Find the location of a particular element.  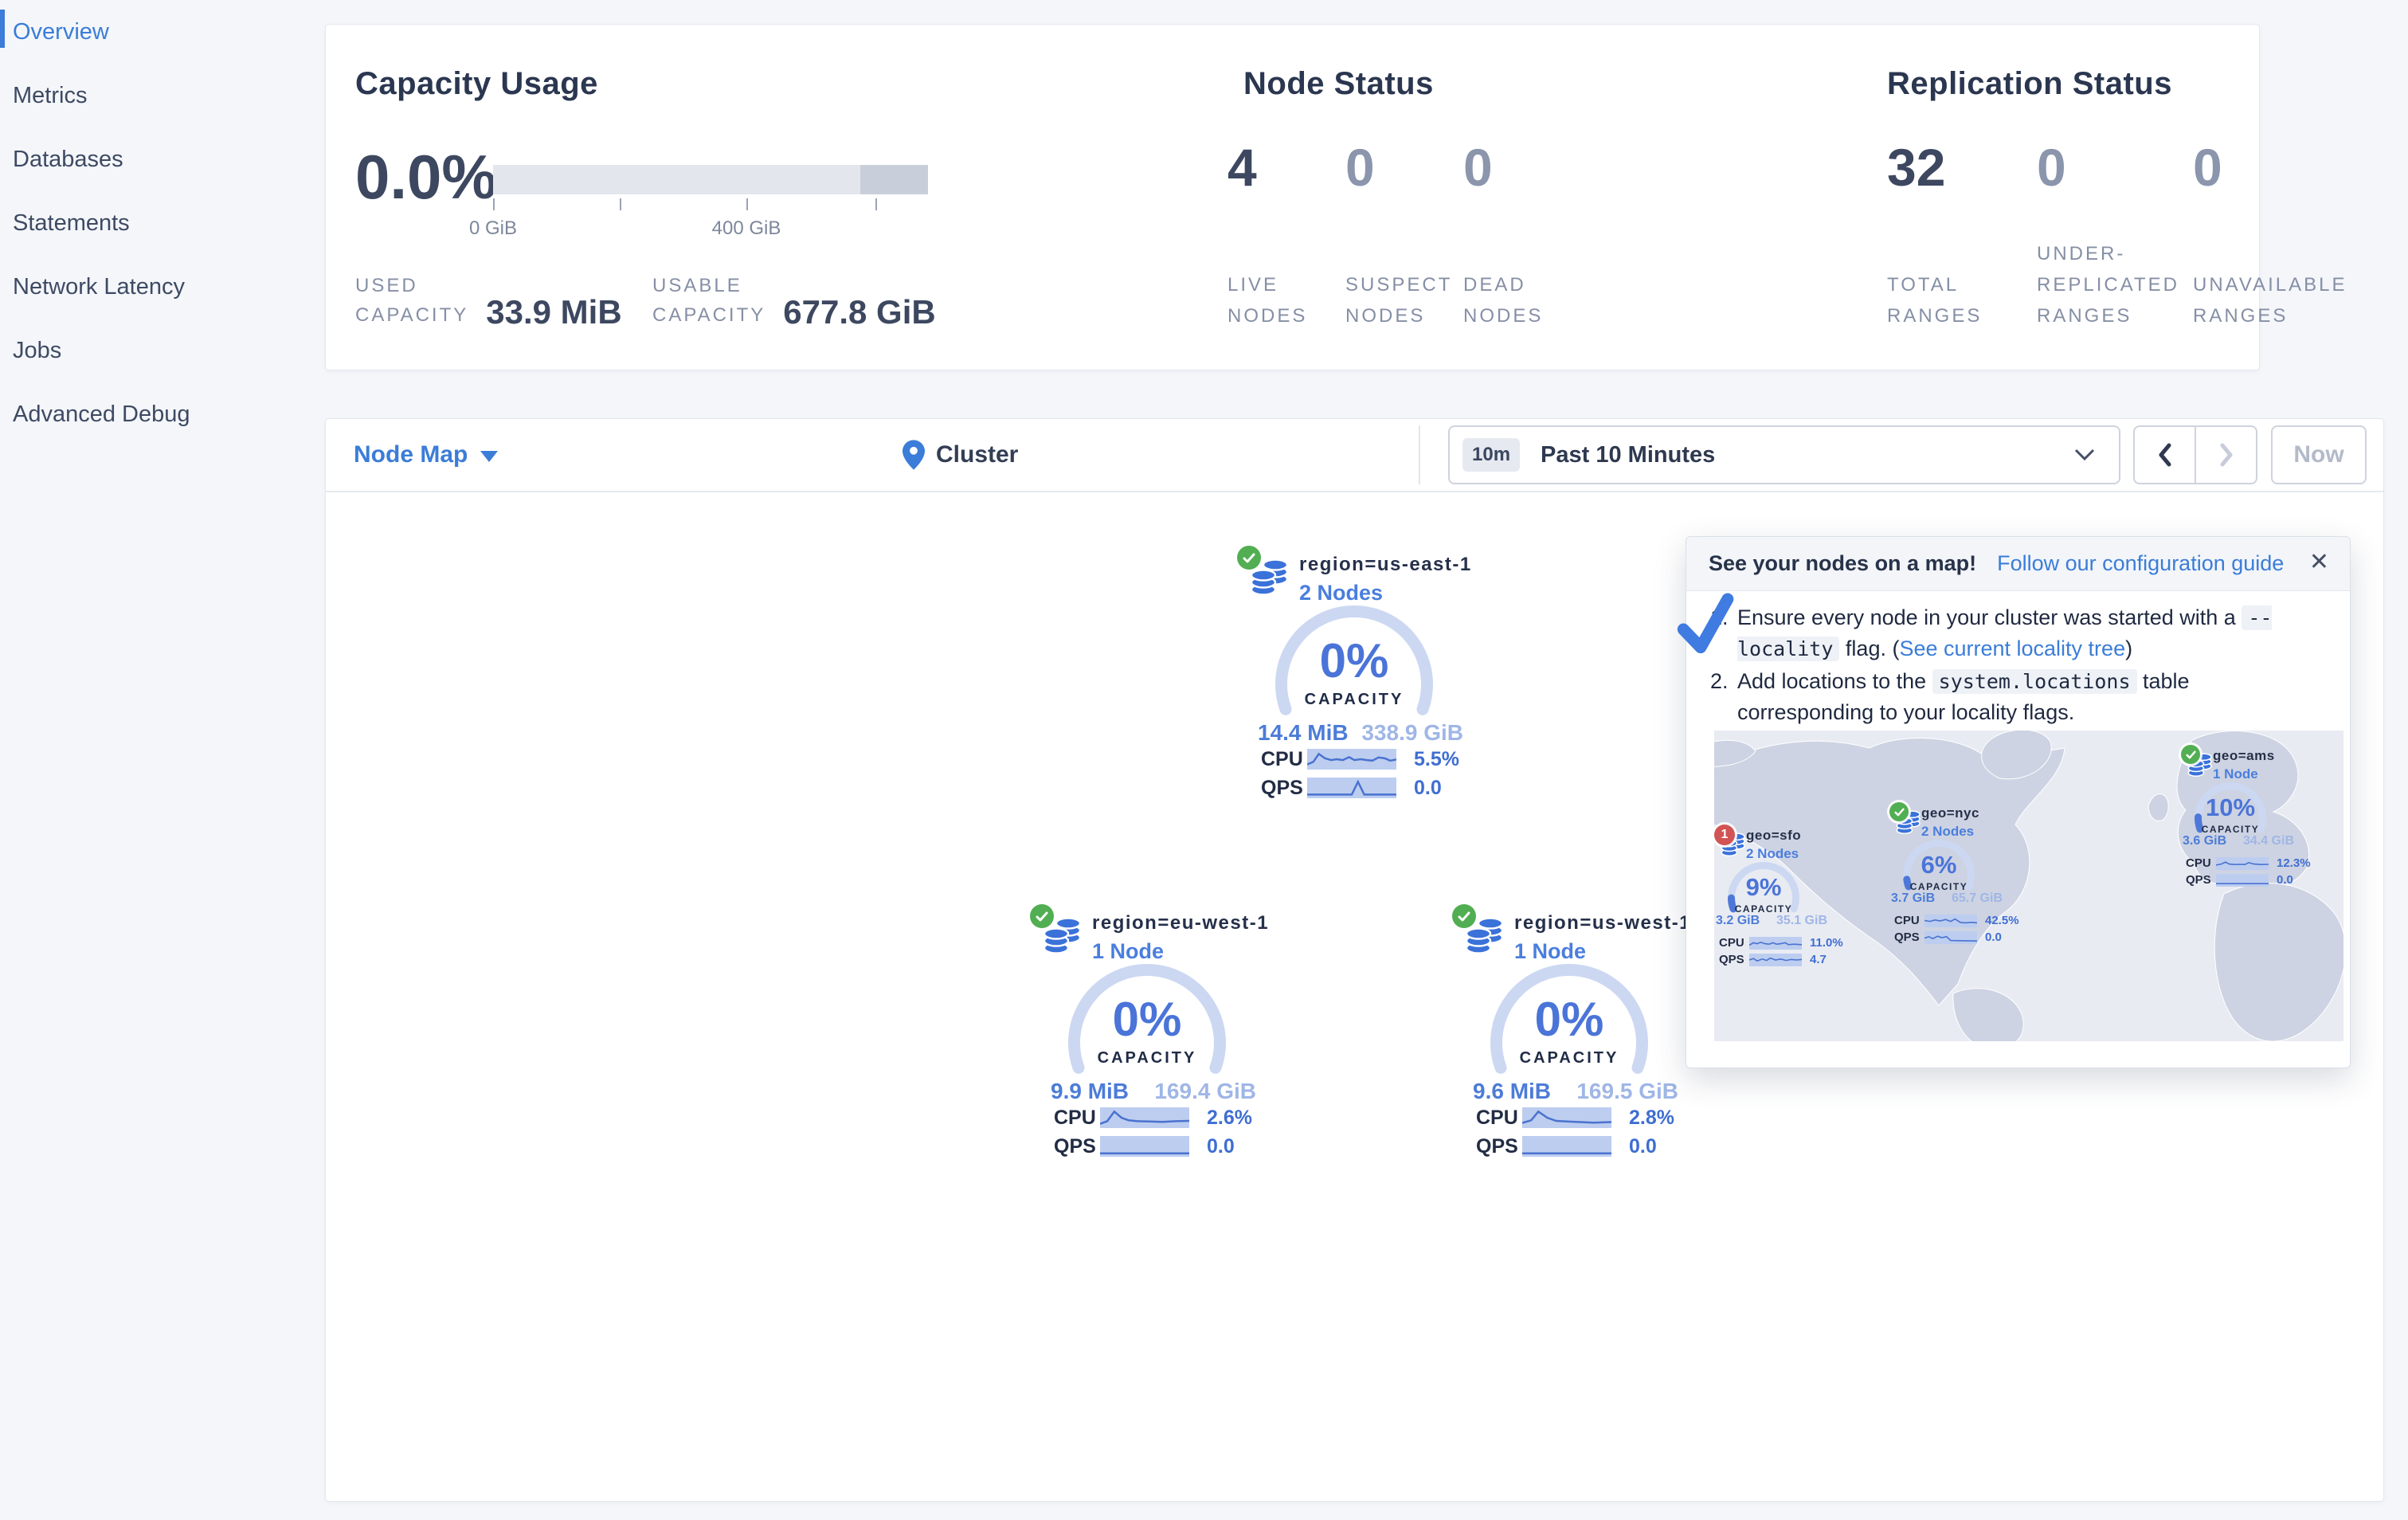

region-used-capacity: 3.6 GiB is located at coordinates (2205, 841).